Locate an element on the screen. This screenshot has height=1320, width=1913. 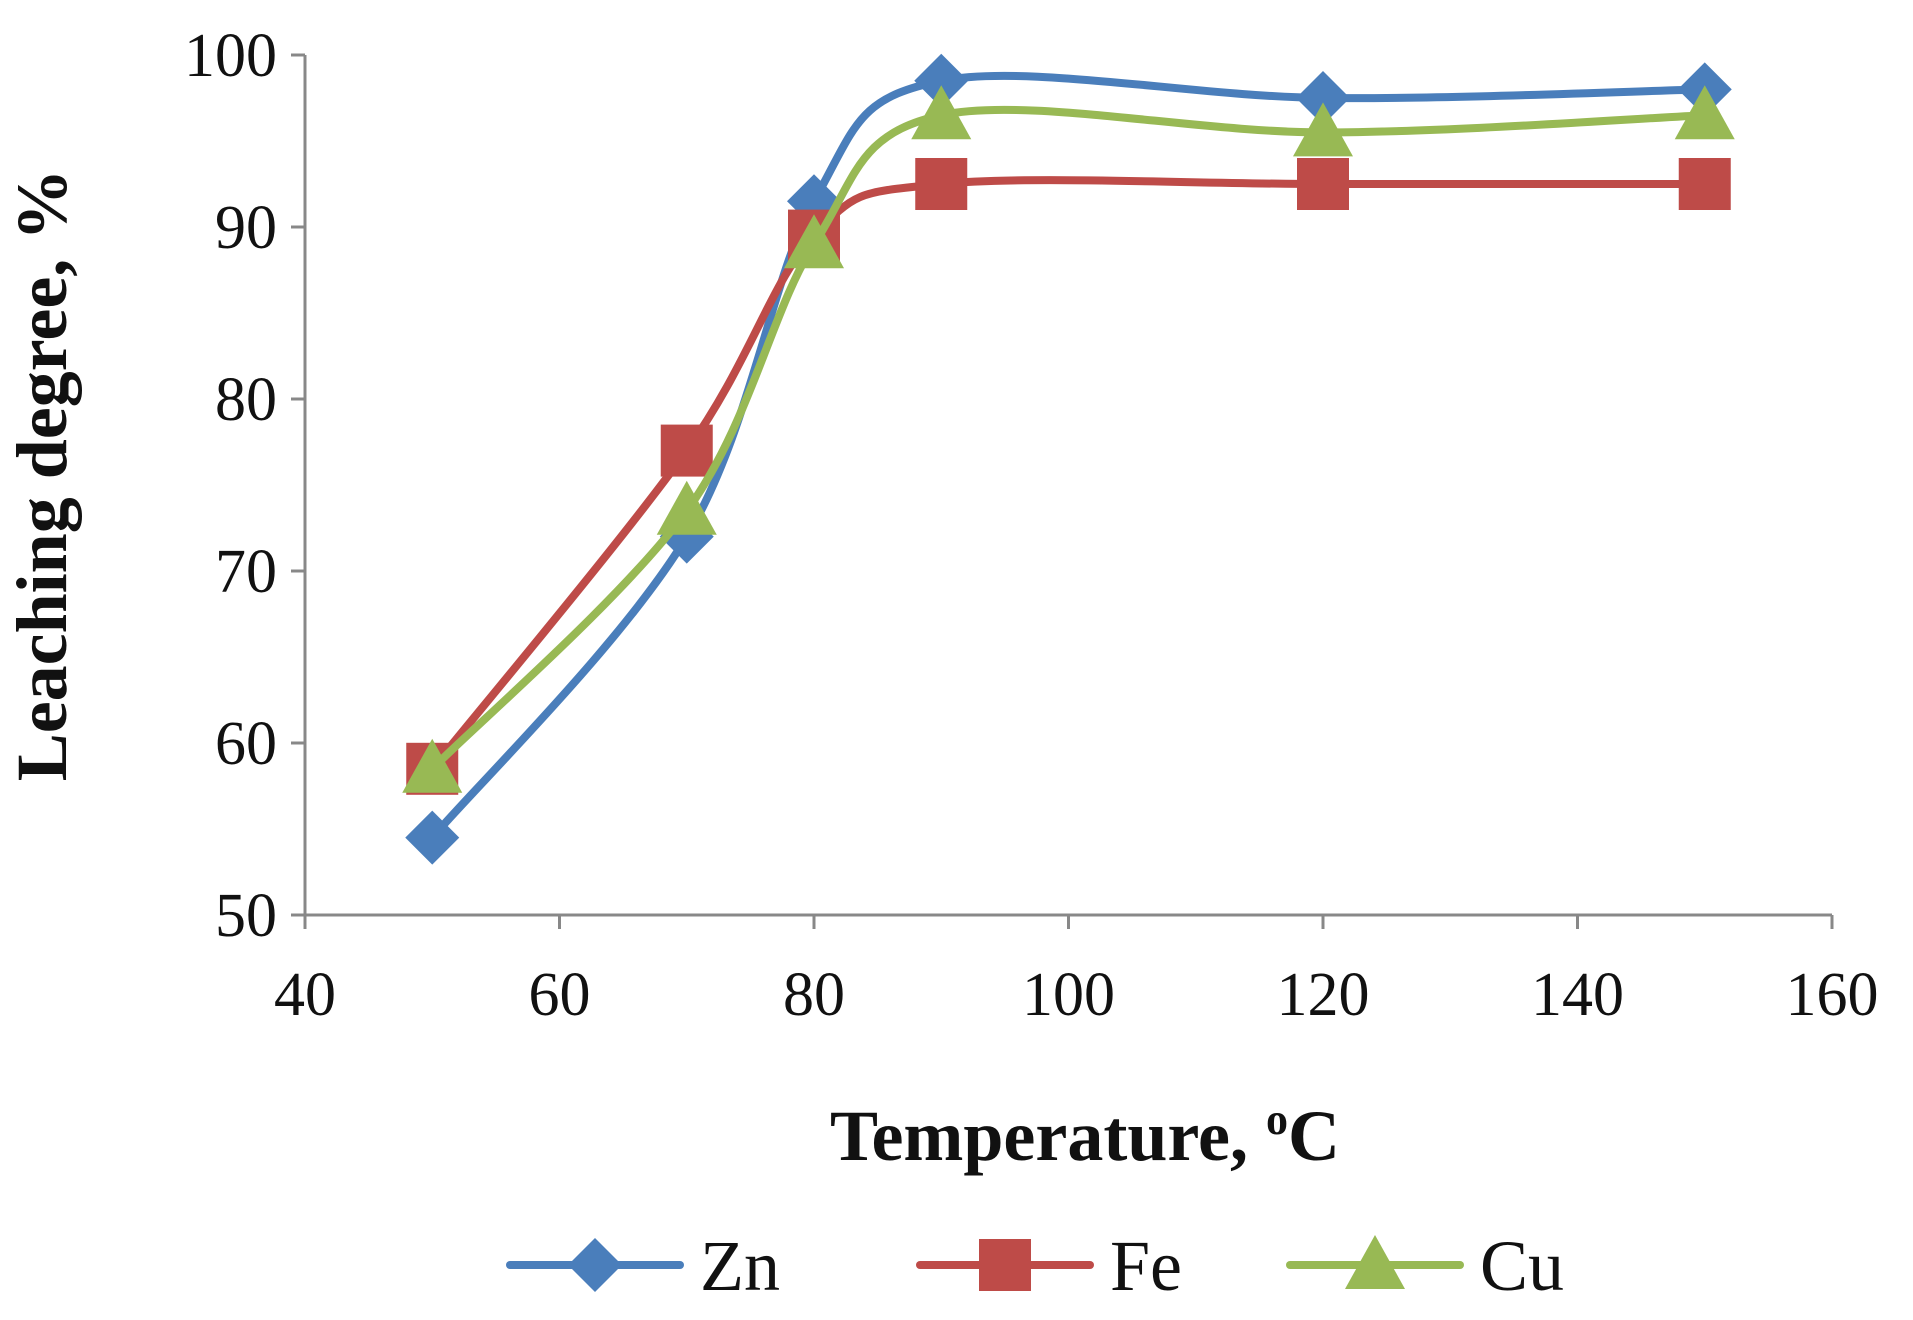
y-tick-label: 80 is located at coordinates (246, 400).